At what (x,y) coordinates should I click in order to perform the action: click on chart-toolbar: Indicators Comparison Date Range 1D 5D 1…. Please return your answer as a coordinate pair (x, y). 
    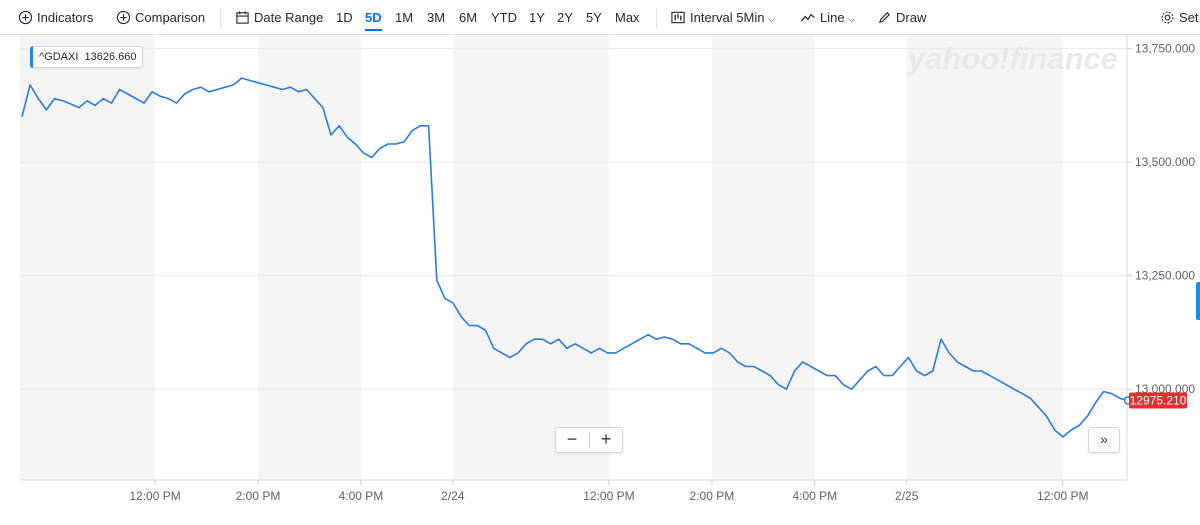
    Looking at the image, I should click on (600, 17).